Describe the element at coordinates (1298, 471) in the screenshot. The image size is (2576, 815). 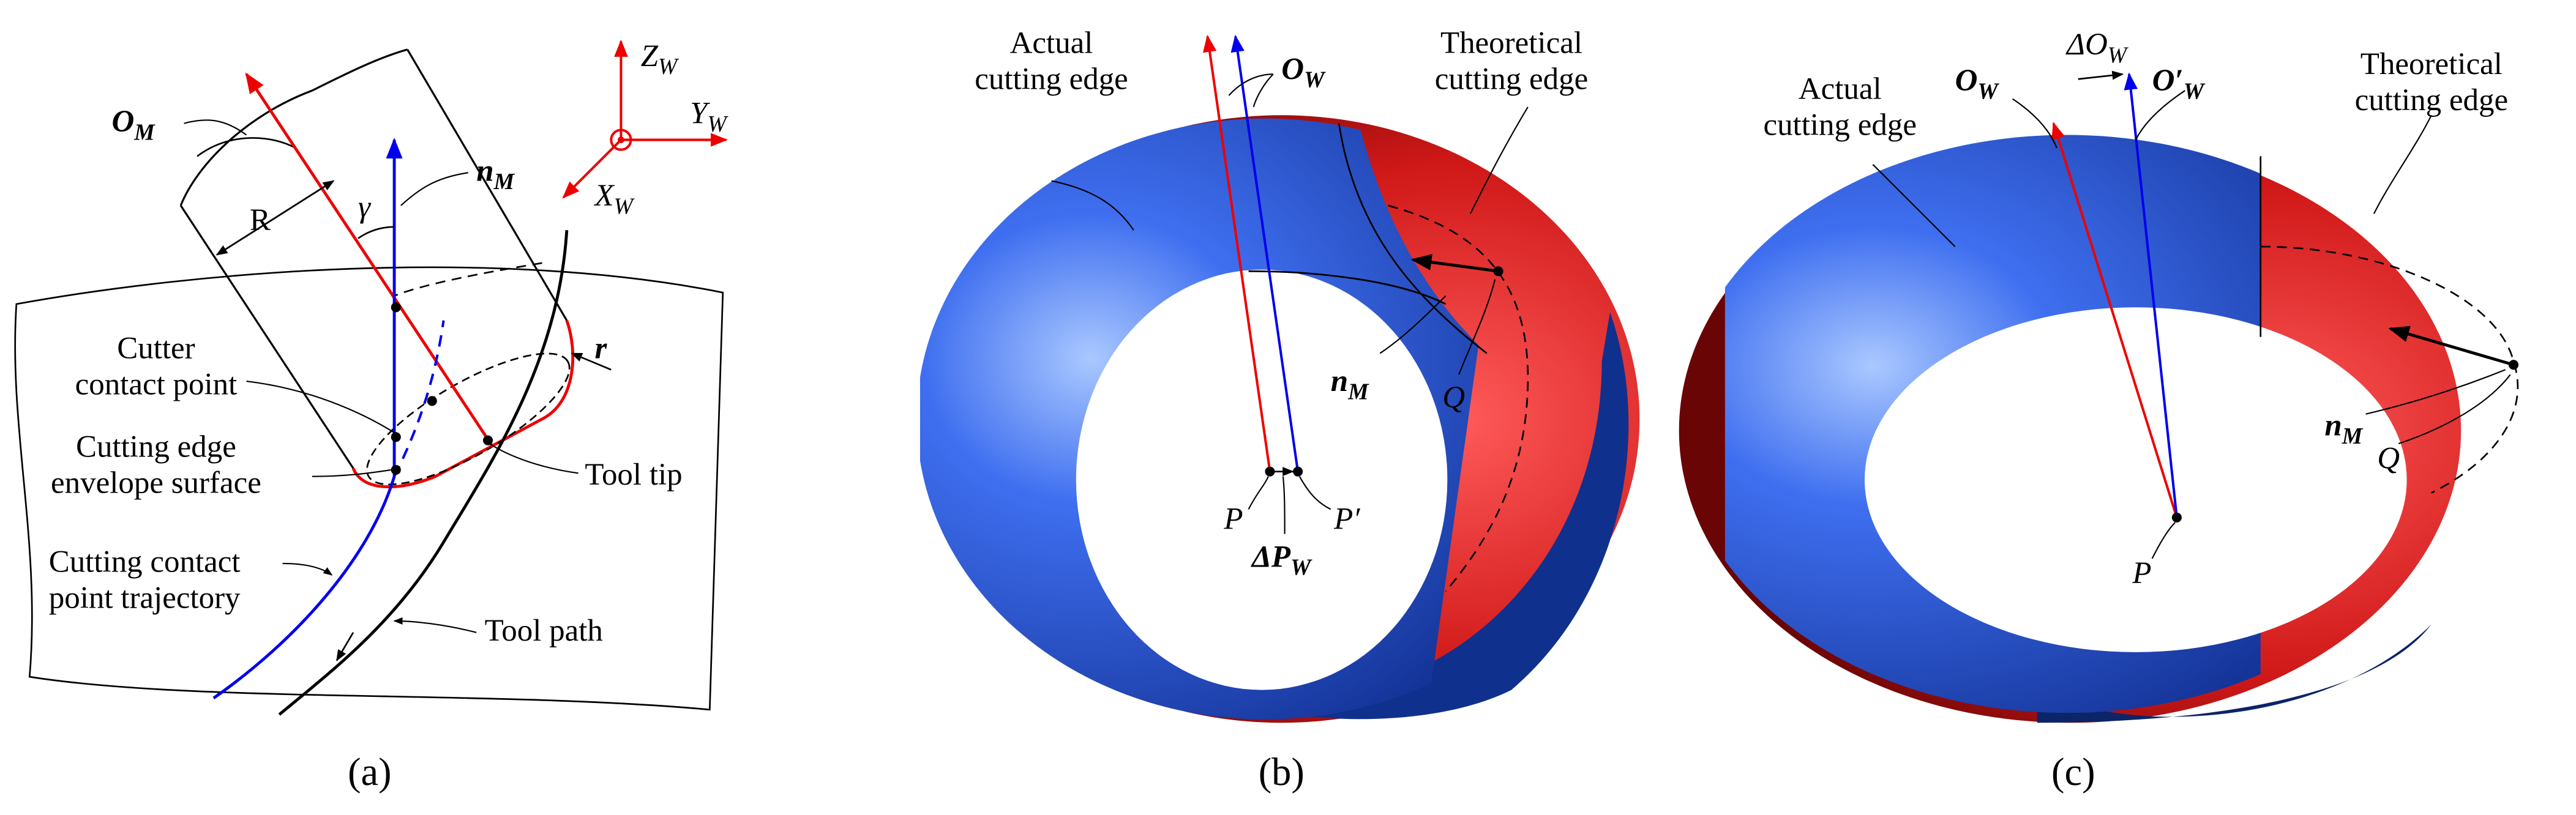
I see `point-p-prime` at that location.